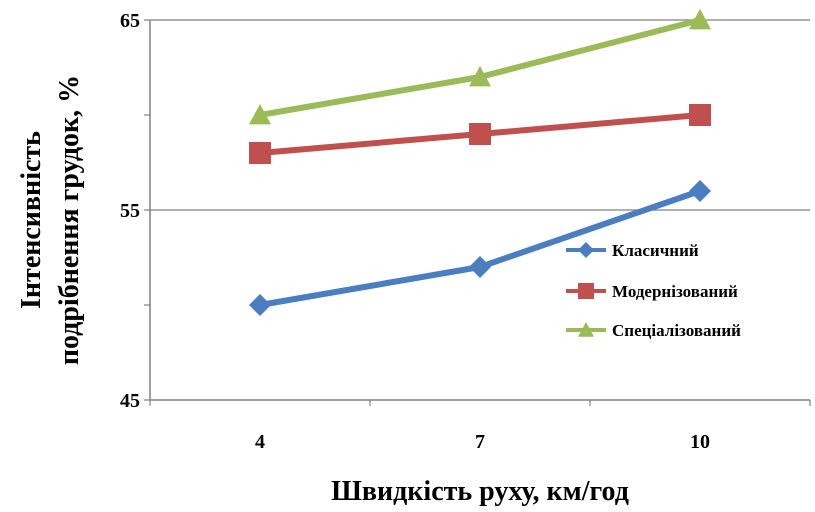 The height and width of the screenshot is (512, 815). I want to click on legend: Класичний Модернізований Спеціалізований, so click(653, 290).